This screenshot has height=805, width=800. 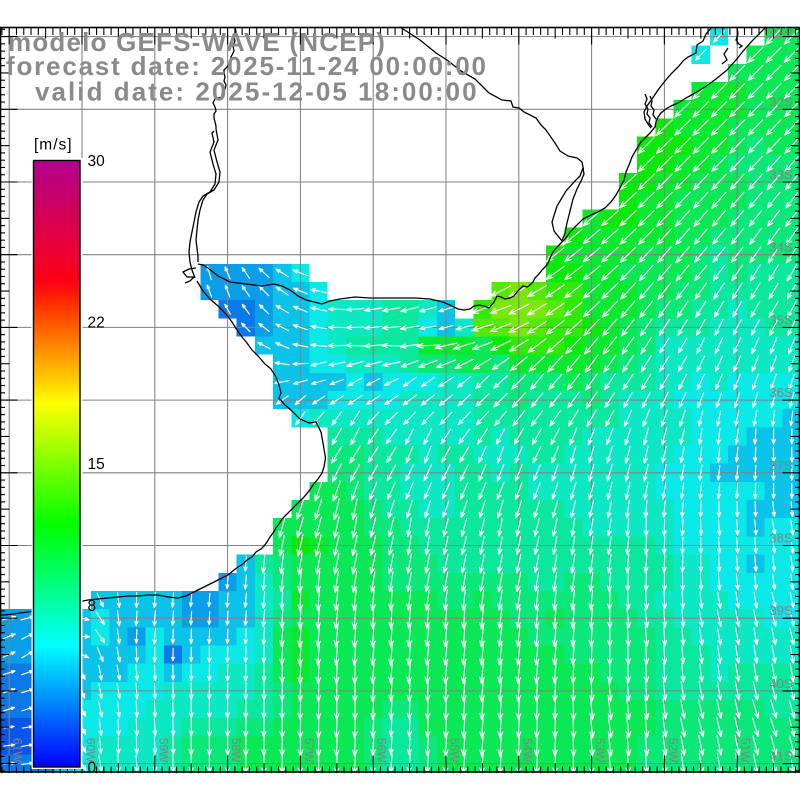 I want to click on svg-text: 58W, so click(x=236, y=750).